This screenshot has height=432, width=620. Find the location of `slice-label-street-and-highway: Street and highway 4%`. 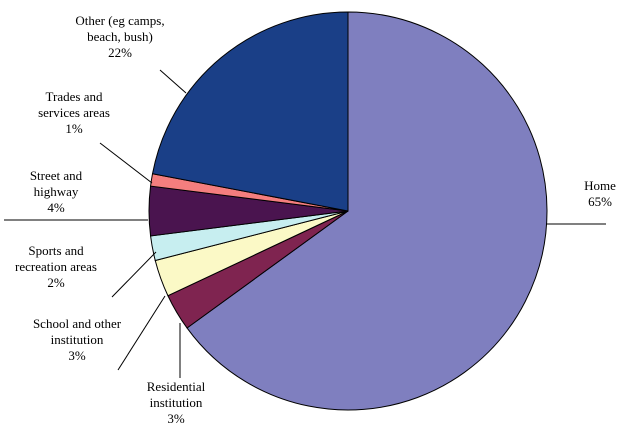

slice-label-street-and-highway: Street and highway 4% is located at coordinates (56, 191).